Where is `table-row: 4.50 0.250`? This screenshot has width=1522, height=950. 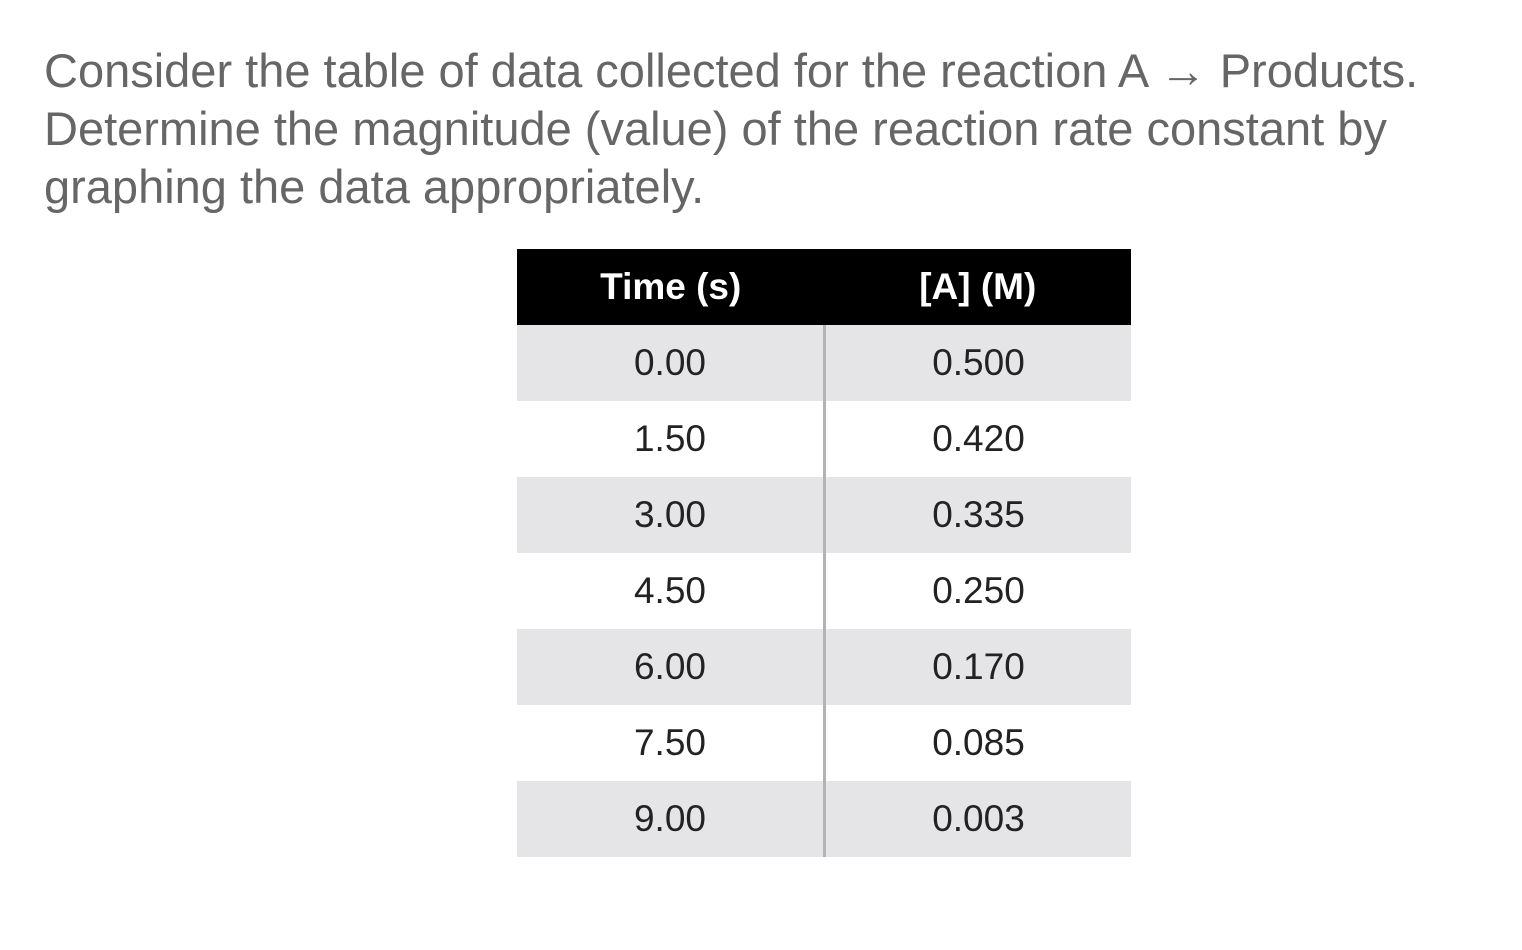
table-row: 4.50 0.250 is located at coordinates (824, 591).